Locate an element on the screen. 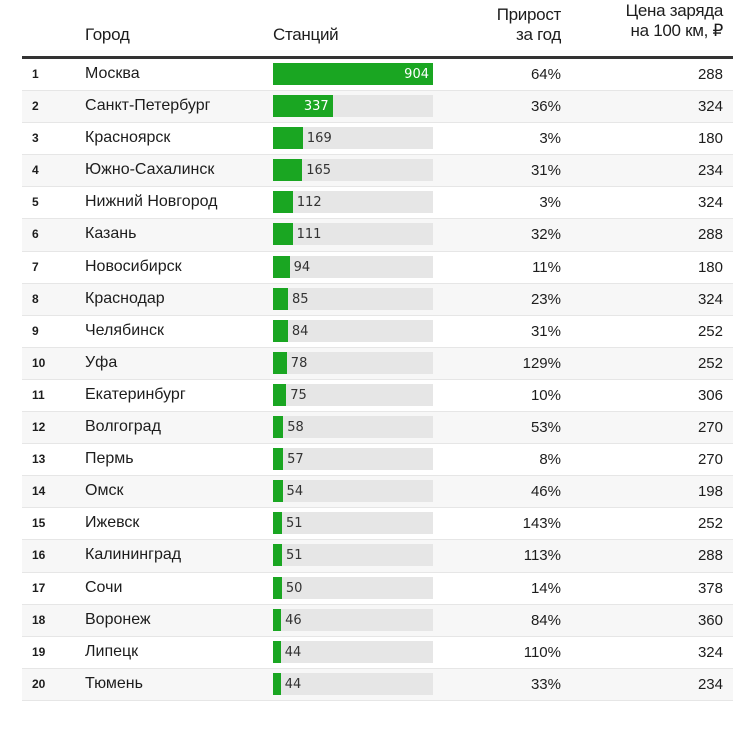  city-cell: Тюмень is located at coordinates (114, 683).